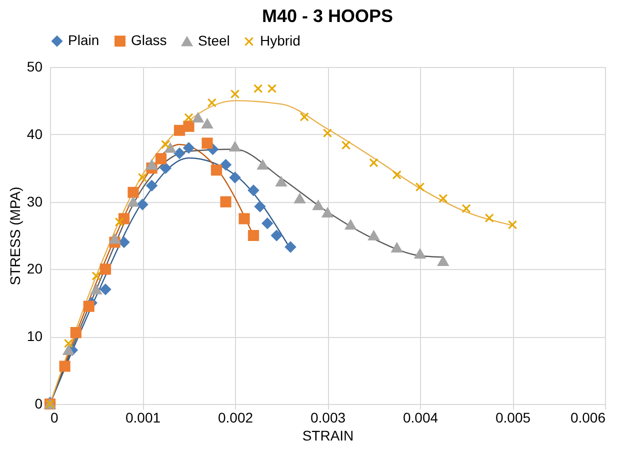 This screenshot has width=624, height=461. Describe the element at coordinates (328, 436) in the screenshot. I see `x-axis-title: STRAIN` at that location.